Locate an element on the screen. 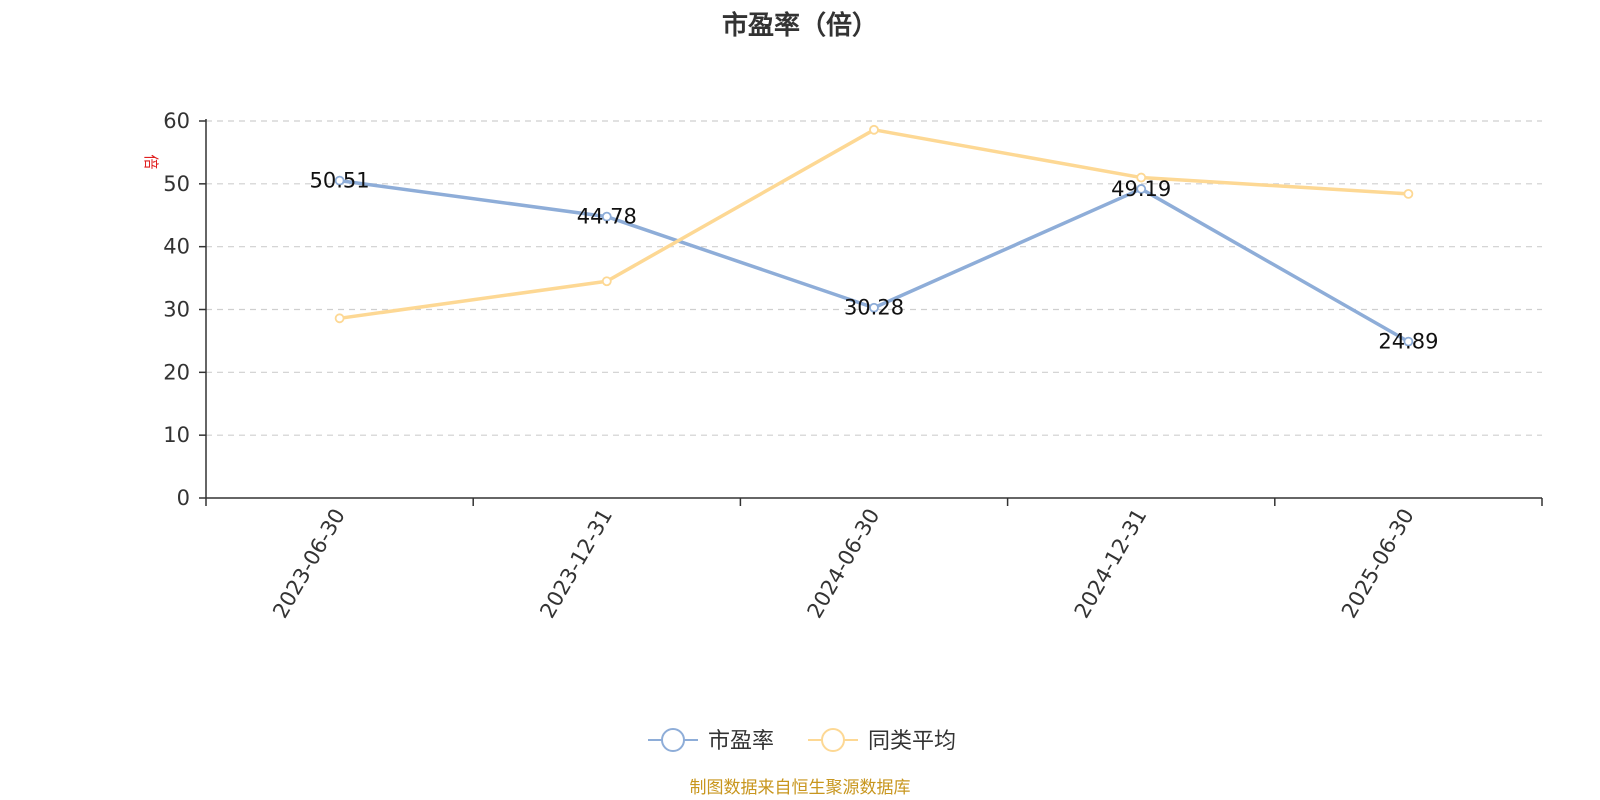  source-note: 制图数据来自恒生聚源数据库 is located at coordinates (800, 788).